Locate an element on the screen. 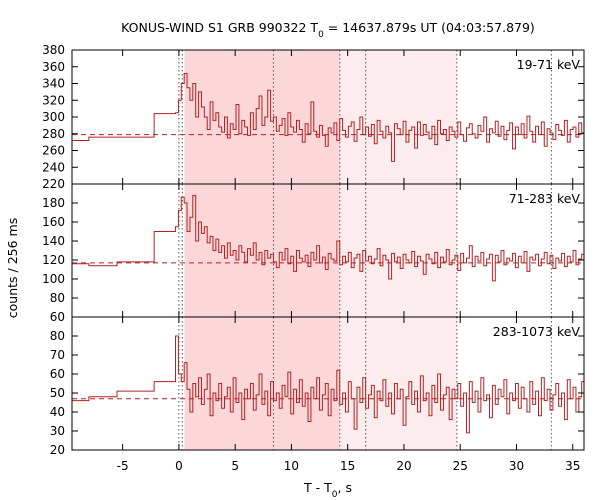 Image resolution: width=600 pixels, height=500 pixels. x-axis-label-prefix: T - T is located at coordinates (317, 487).